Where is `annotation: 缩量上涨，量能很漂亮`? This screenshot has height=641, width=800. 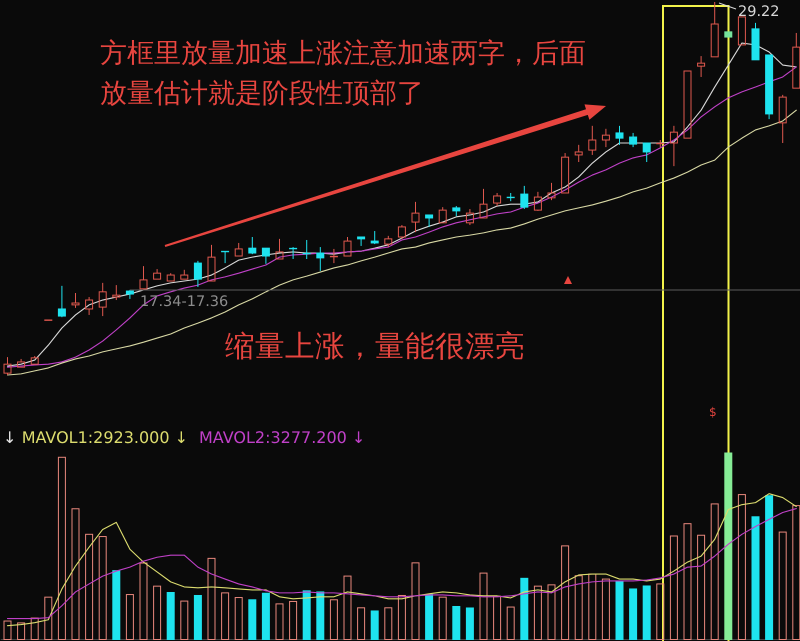 annotation: 缩量上涨，量能很漂亮 is located at coordinates (375, 346).